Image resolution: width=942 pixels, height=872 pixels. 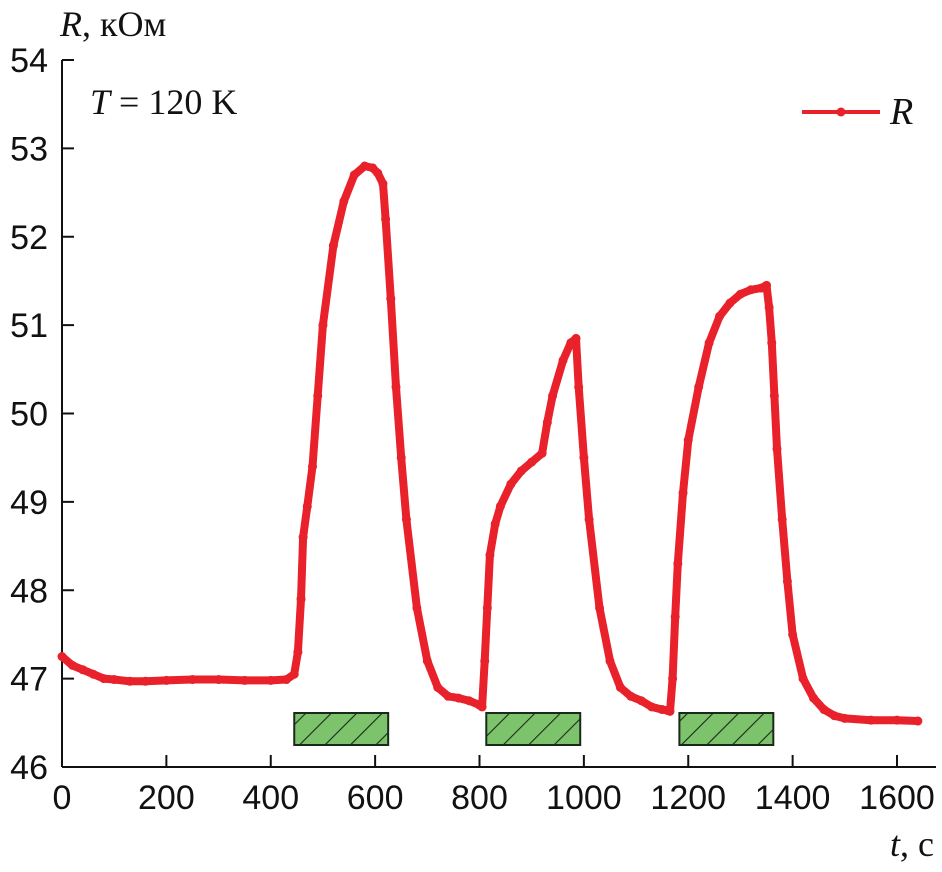 I want to click on temperature-value: = 120 K, so click(x=173, y=102).